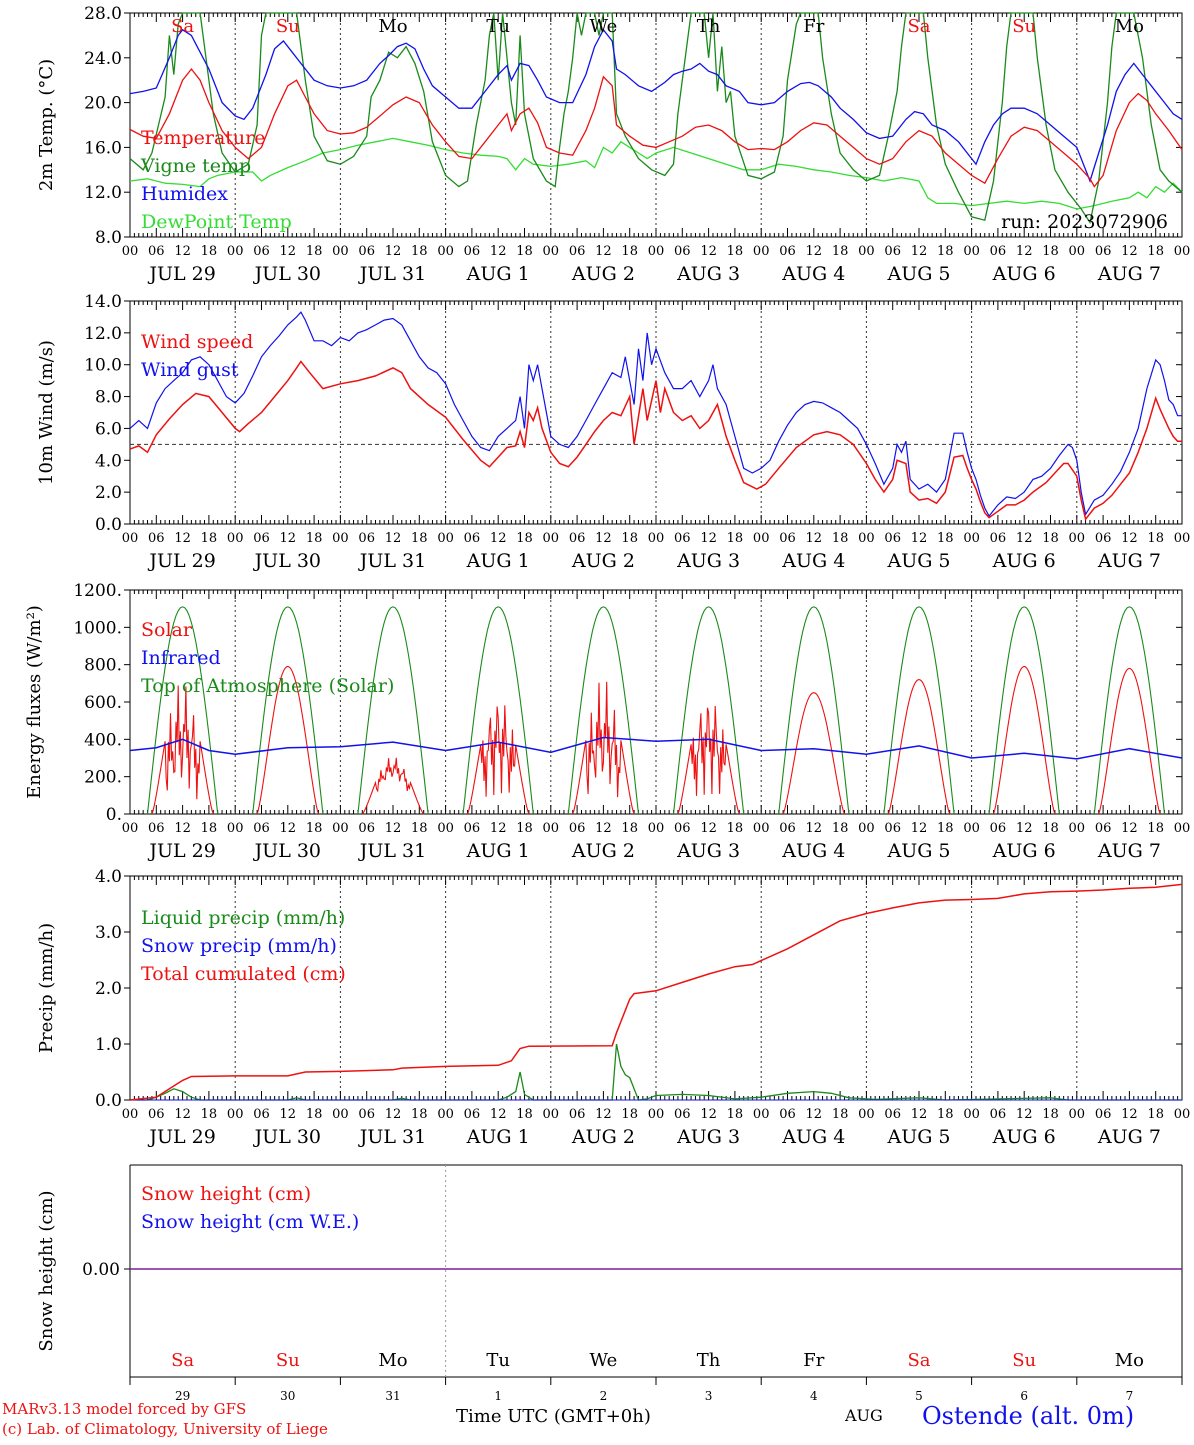 The width and height of the screenshot is (1194, 1445). What do you see at coordinates (124, 1409) in the screenshot?
I see `model-credit: MARv3.13 model forced by GFS` at bounding box center [124, 1409].